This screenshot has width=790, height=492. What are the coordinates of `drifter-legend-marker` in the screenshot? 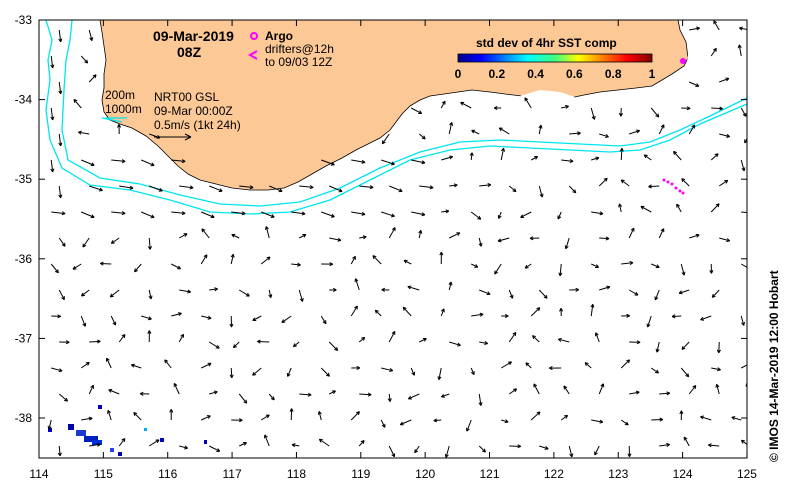 It's located at (252, 55).